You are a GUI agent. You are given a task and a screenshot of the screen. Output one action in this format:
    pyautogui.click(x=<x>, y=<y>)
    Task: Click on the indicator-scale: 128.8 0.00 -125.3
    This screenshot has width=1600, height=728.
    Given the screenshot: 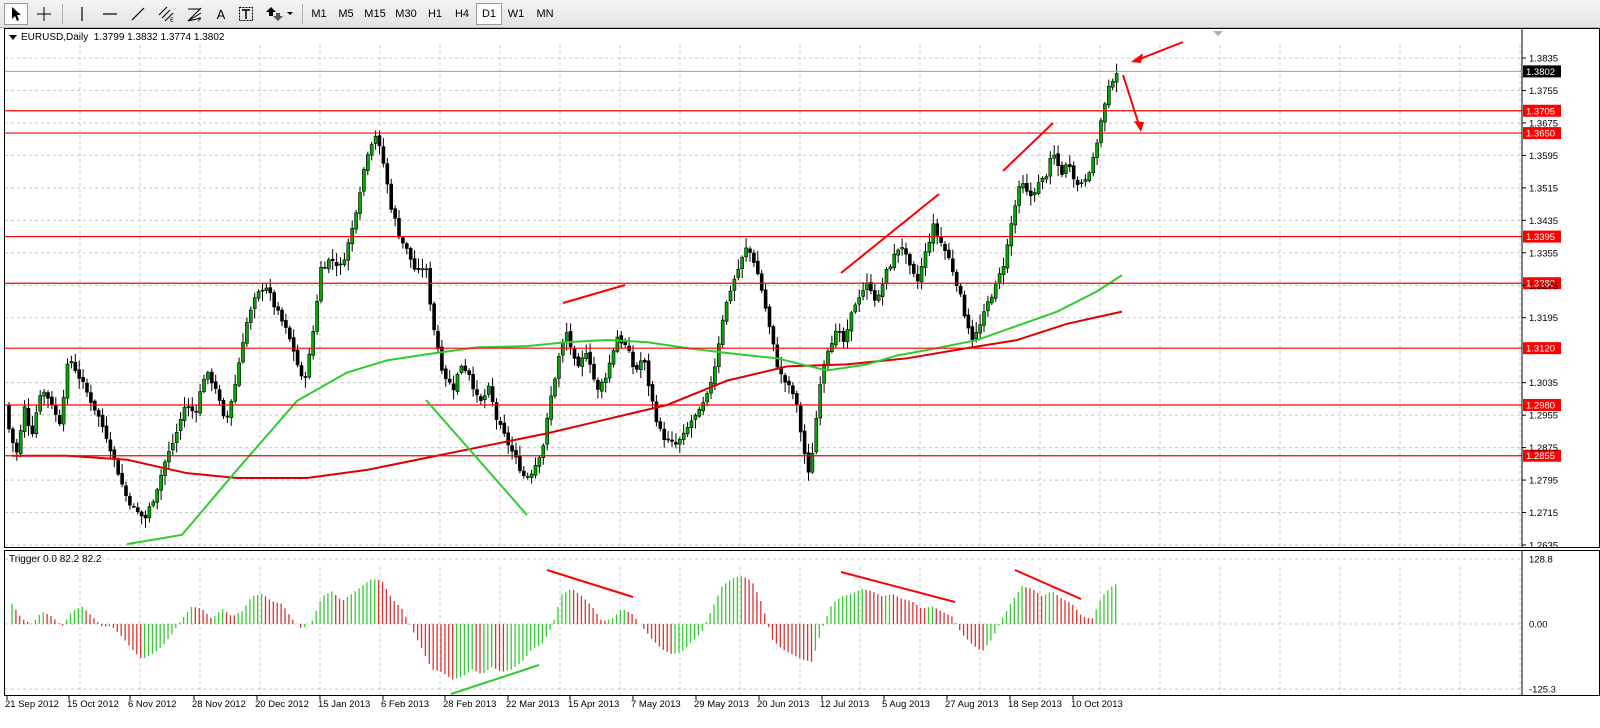 What is the action you would take?
    pyautogui.click(x=1538, y=623)
    